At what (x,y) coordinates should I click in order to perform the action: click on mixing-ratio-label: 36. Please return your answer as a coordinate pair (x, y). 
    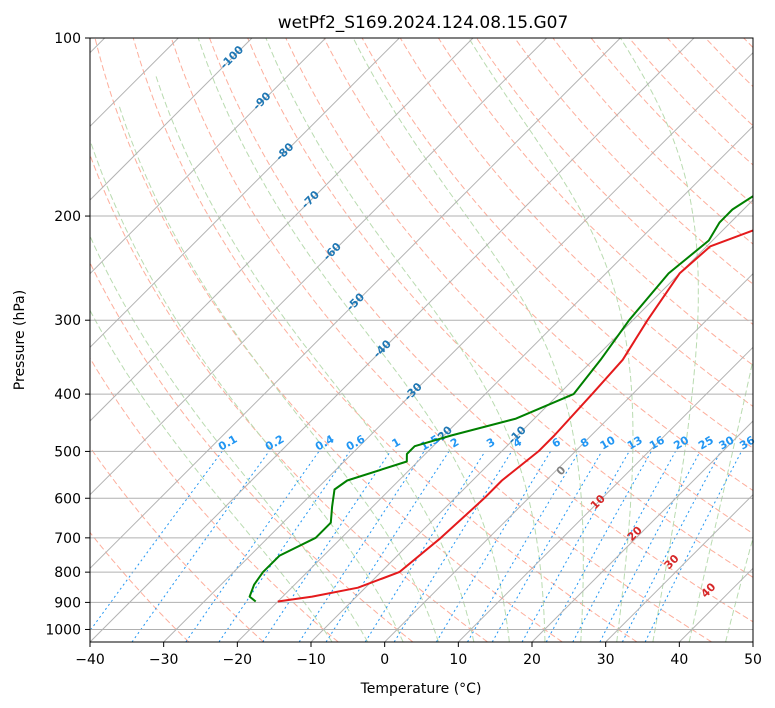
    Looking at the image, I should click on (747, 442).